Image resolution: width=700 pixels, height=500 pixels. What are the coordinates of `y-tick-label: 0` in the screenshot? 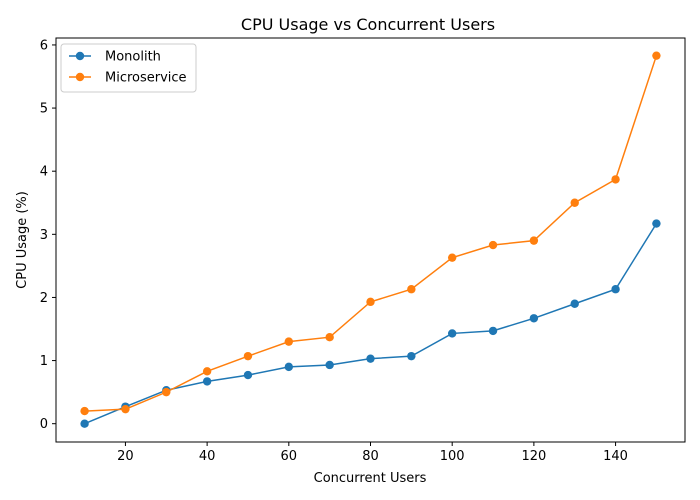 It's located at (44, 424).